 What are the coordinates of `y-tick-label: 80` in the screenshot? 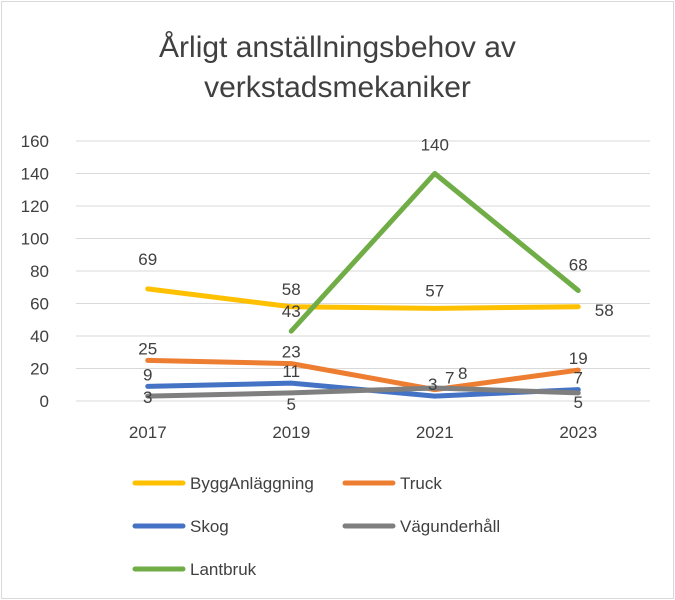 It's located at (39, 271).